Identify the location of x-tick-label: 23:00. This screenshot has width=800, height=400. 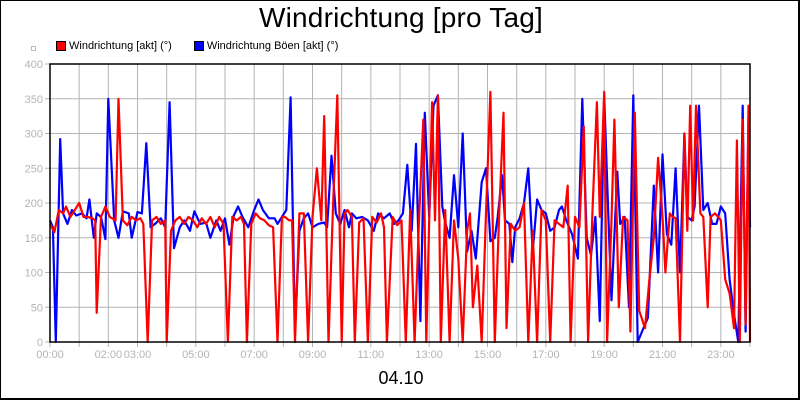
(721, 355).